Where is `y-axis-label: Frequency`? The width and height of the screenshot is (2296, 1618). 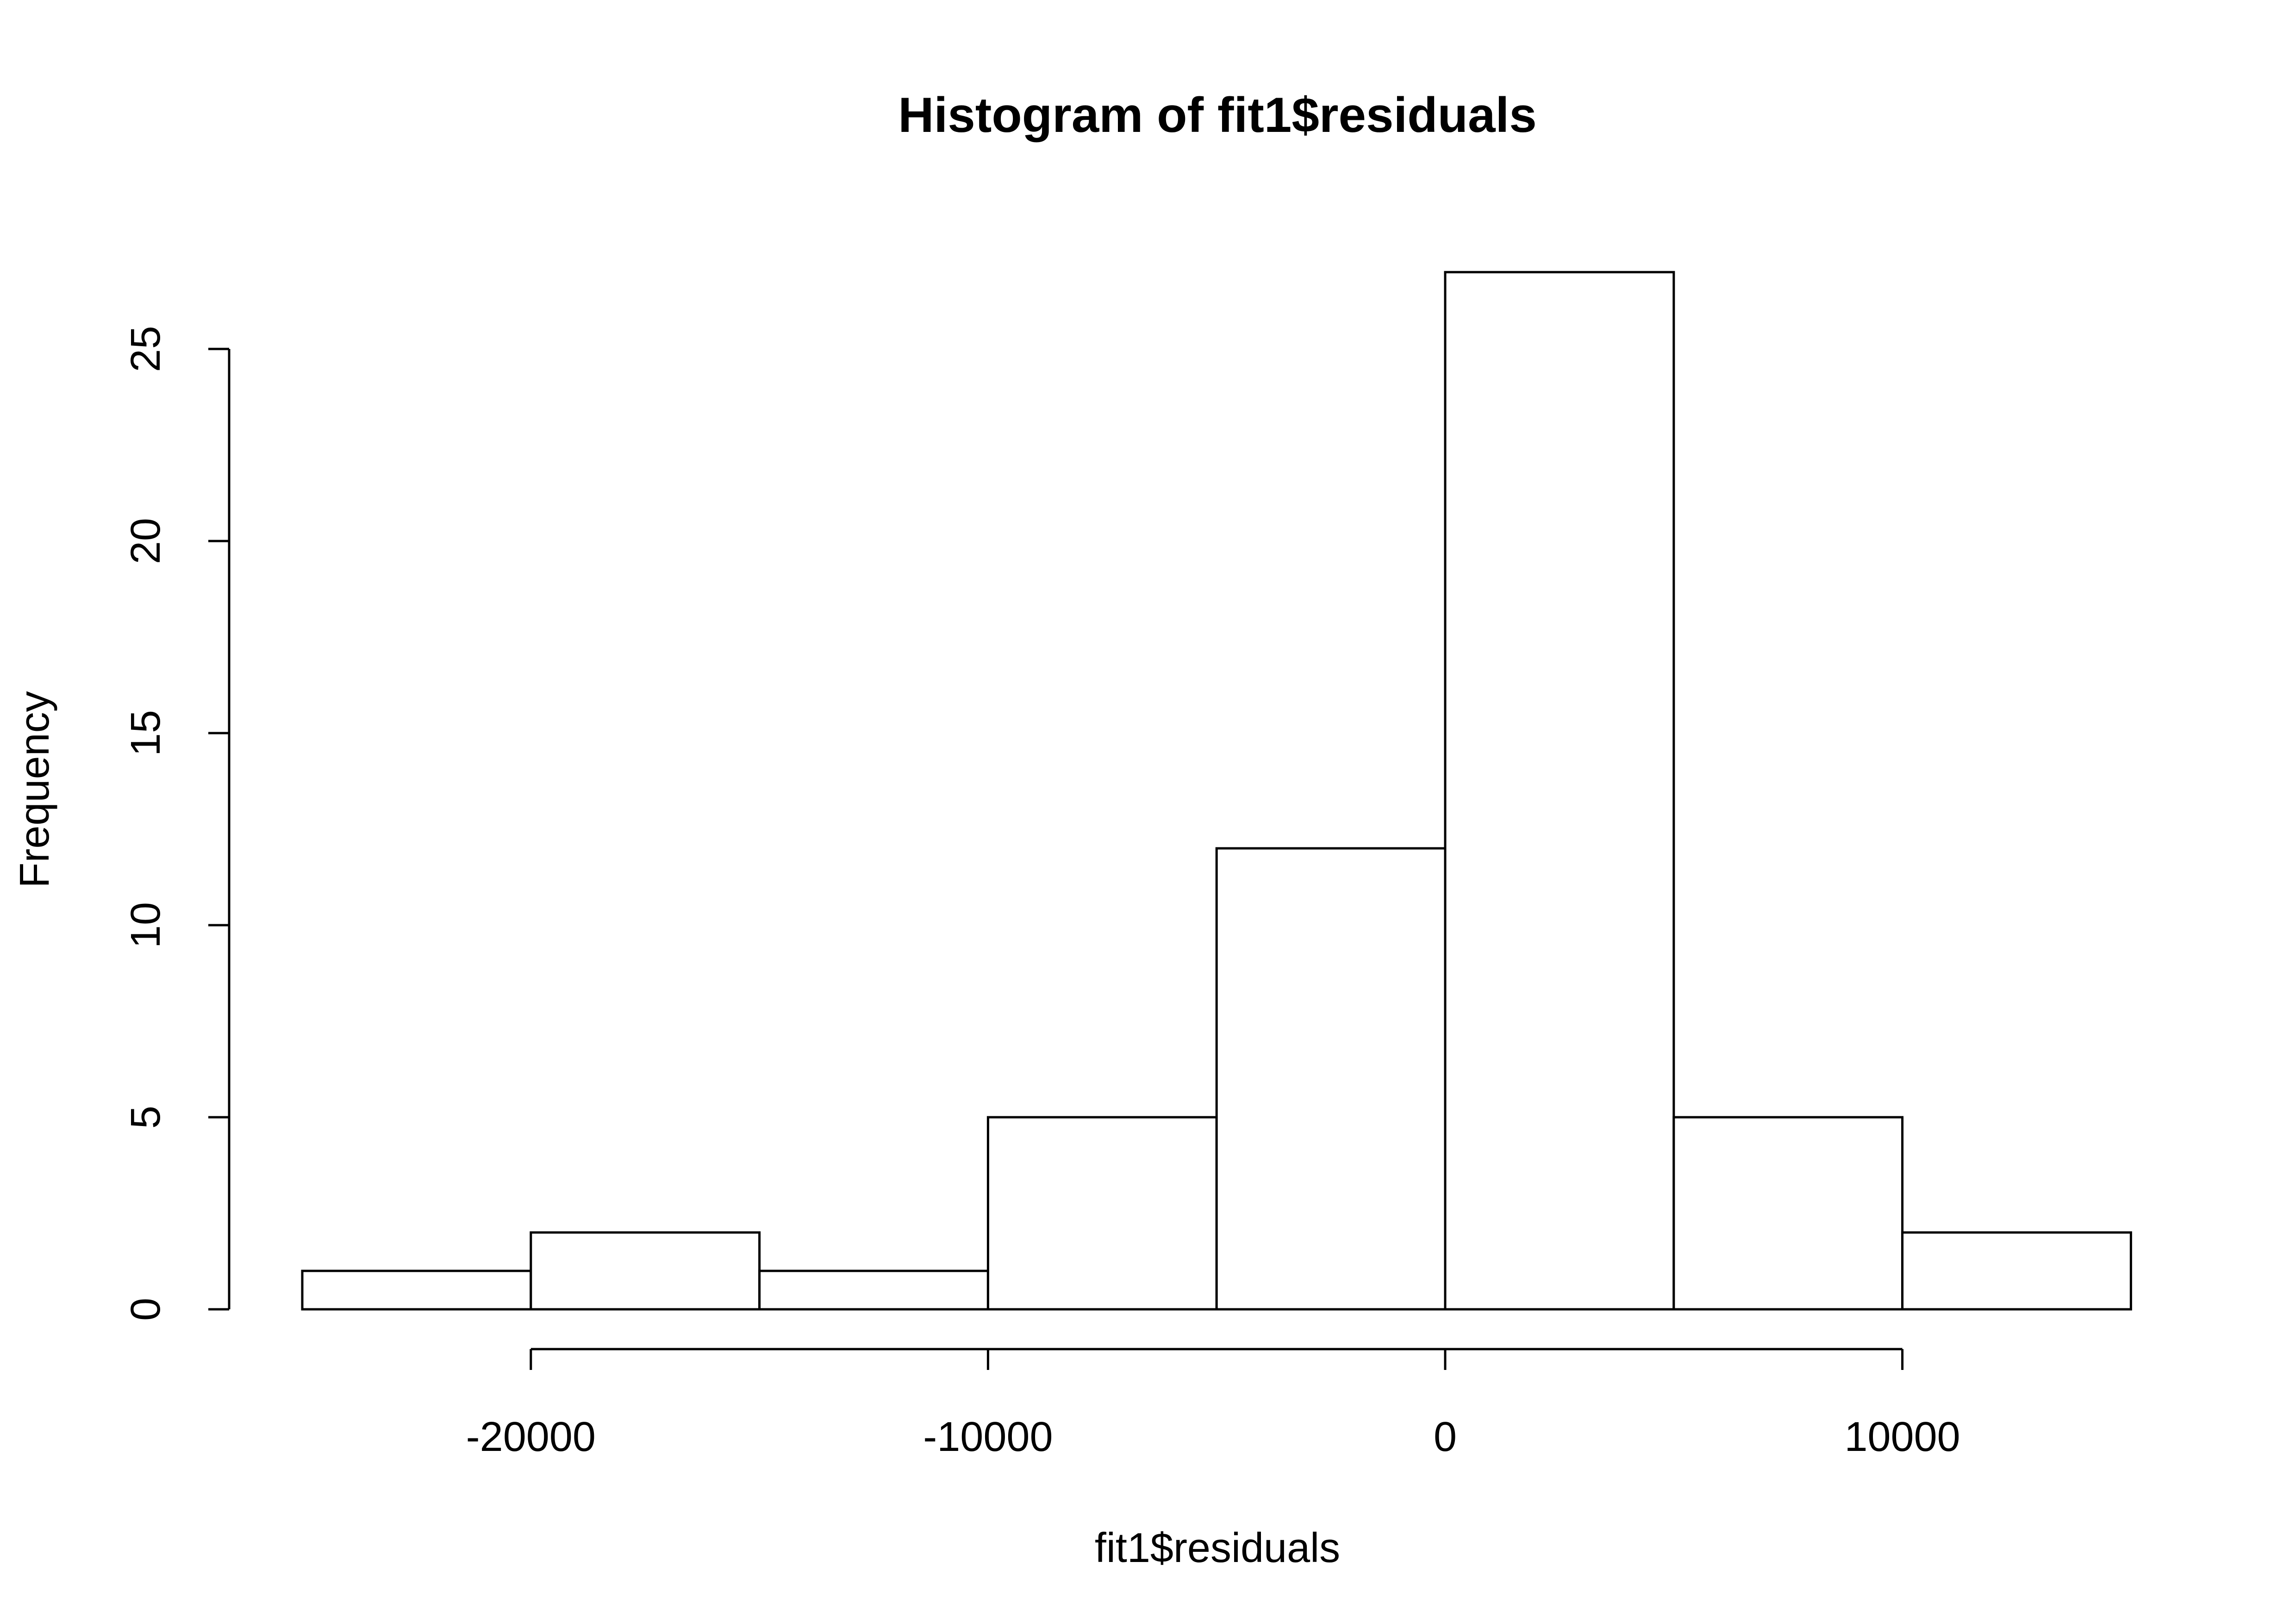
y-axis-label: Frequency is located at coordinates (35, 789).